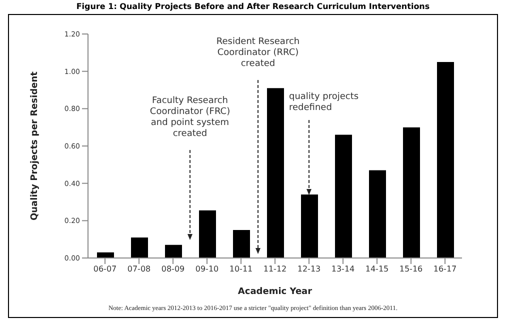 The width and height of the screenshot is (506, 324). What do you see at coordinates (241, 269) in the screenshot?
I see `x-tick-label: 10-11` at bounding box center [241, 269].